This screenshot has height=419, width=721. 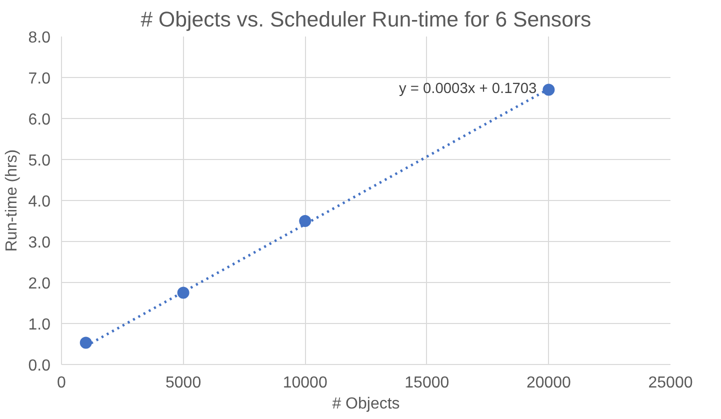 I want to click on x-tick-label: 0, so click(x=61, y=383).